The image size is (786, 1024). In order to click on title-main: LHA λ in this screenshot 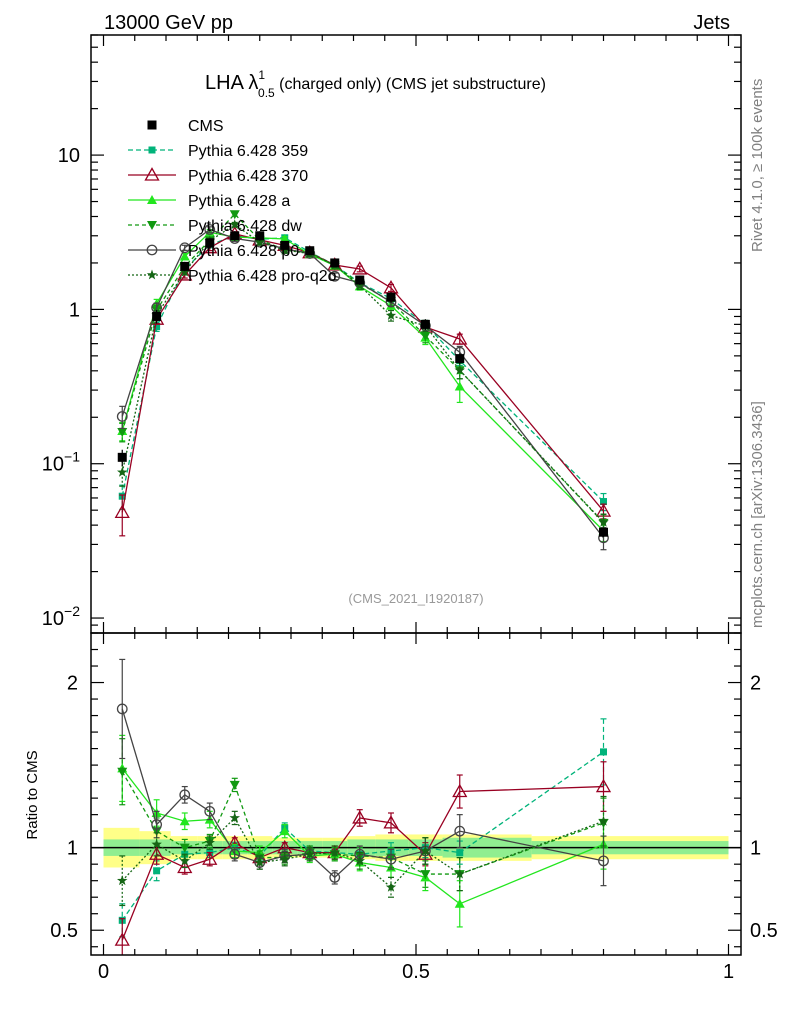, I will do `click(231, 83)`.